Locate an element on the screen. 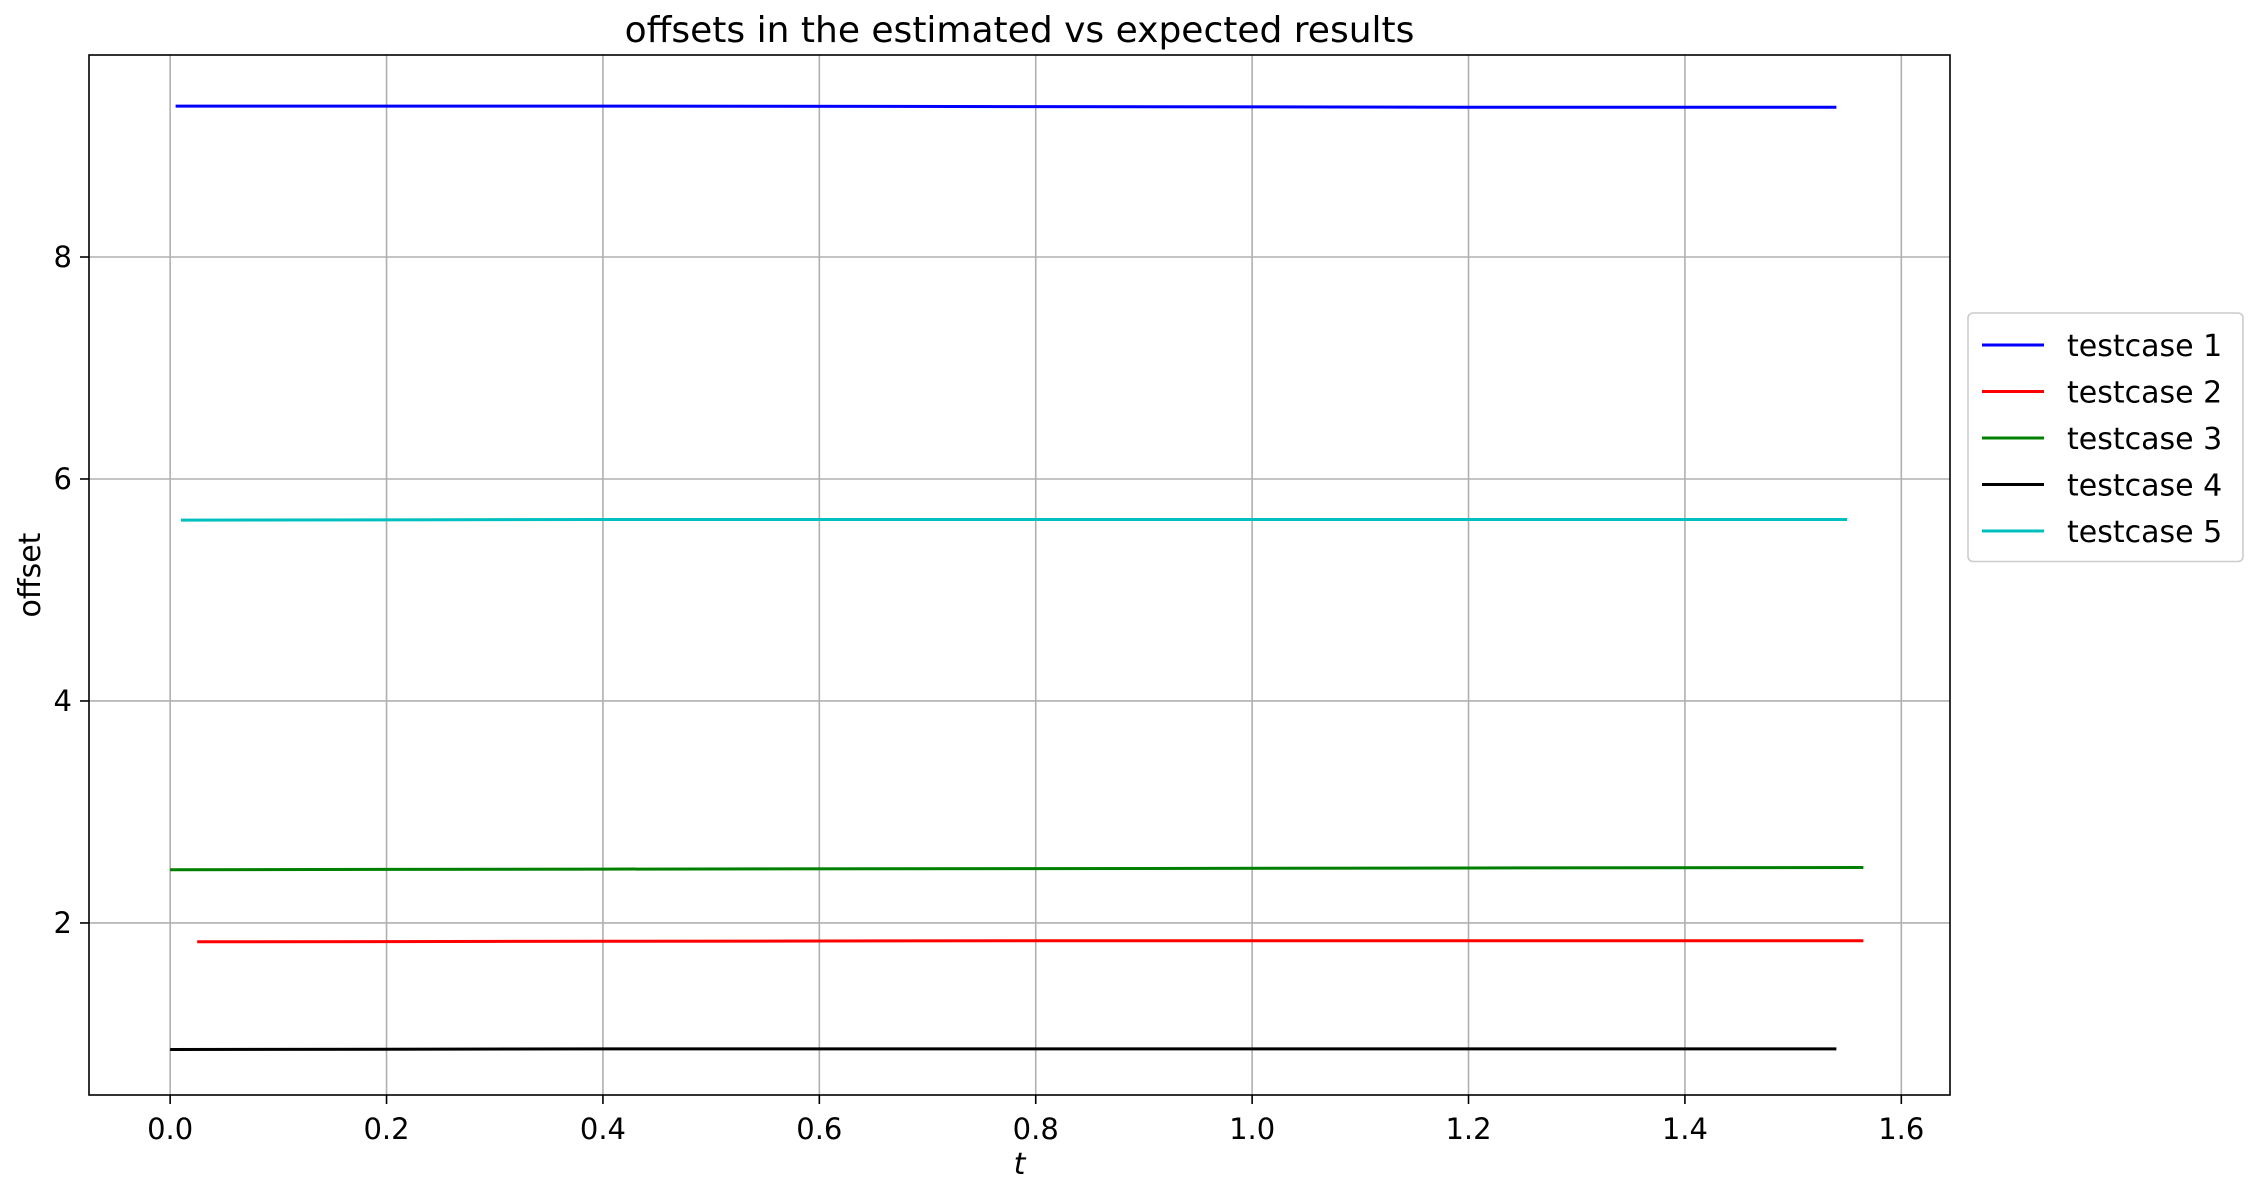 This screenshot has width=2256, height=1198. x-axis-ticks: 0.0 0.2 0.4 0.6 0.8 1.0 1.2 1.4 1.6 is located at coordinates (1035, 1120).